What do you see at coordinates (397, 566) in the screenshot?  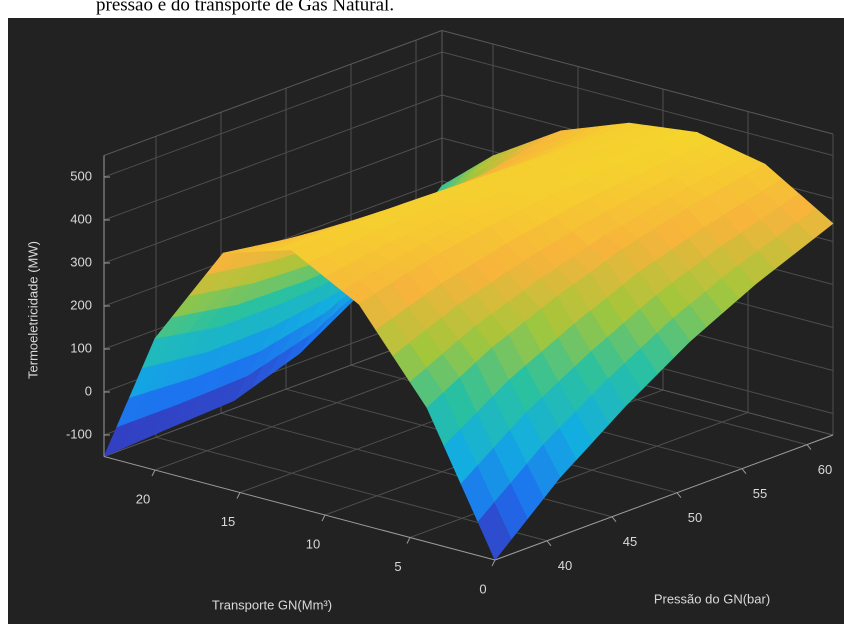 I see `y-tick-label: 5` at bounding box center [397, 566].